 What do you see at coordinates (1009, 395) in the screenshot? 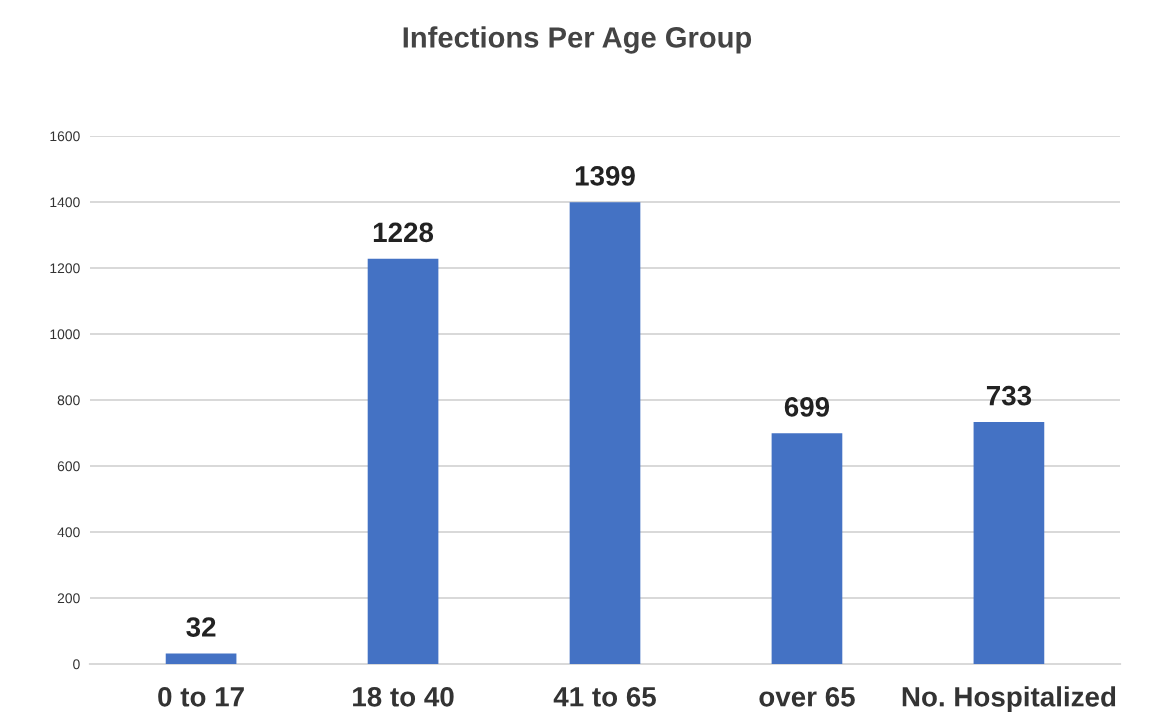
I see `data-label: 733` at bounding box center [1009, 395].